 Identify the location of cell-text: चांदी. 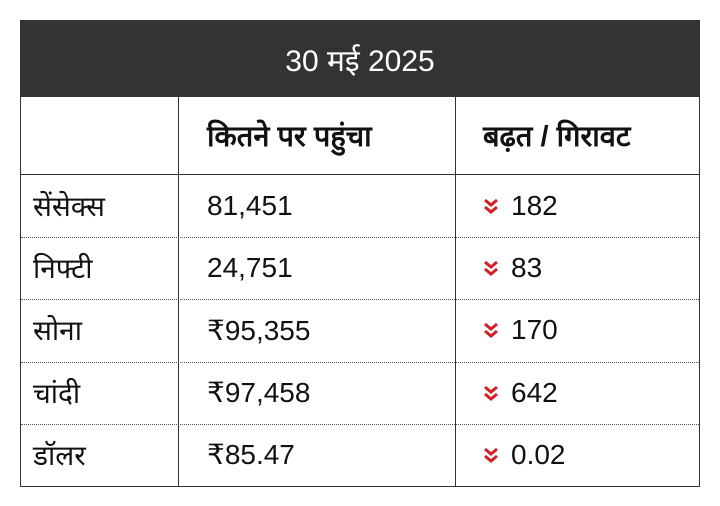
(57, 393).